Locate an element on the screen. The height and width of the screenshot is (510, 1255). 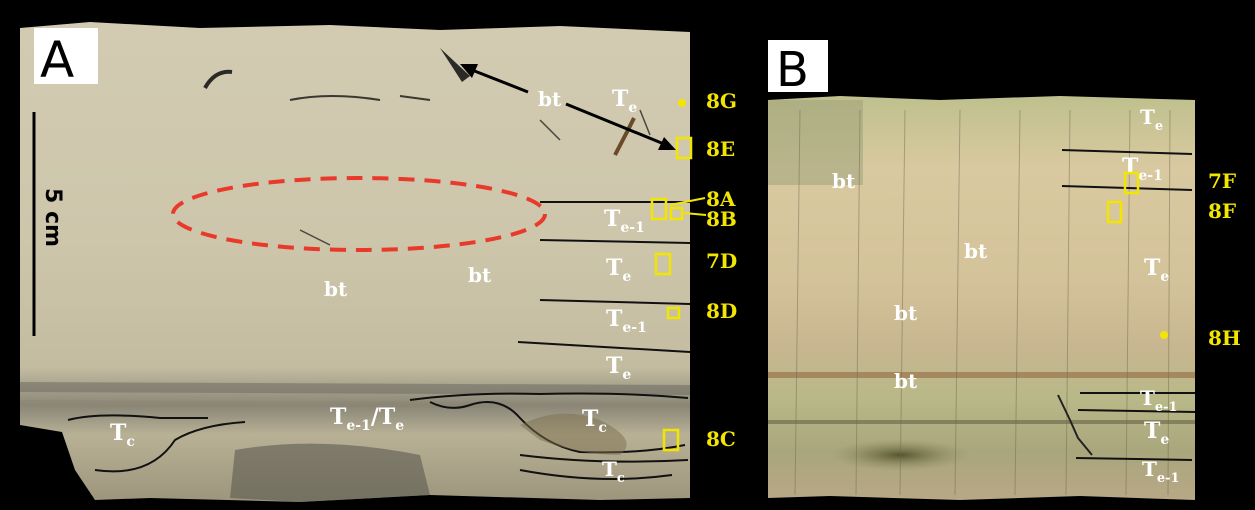
core-b-crack is located at coordinates (1075, 425).